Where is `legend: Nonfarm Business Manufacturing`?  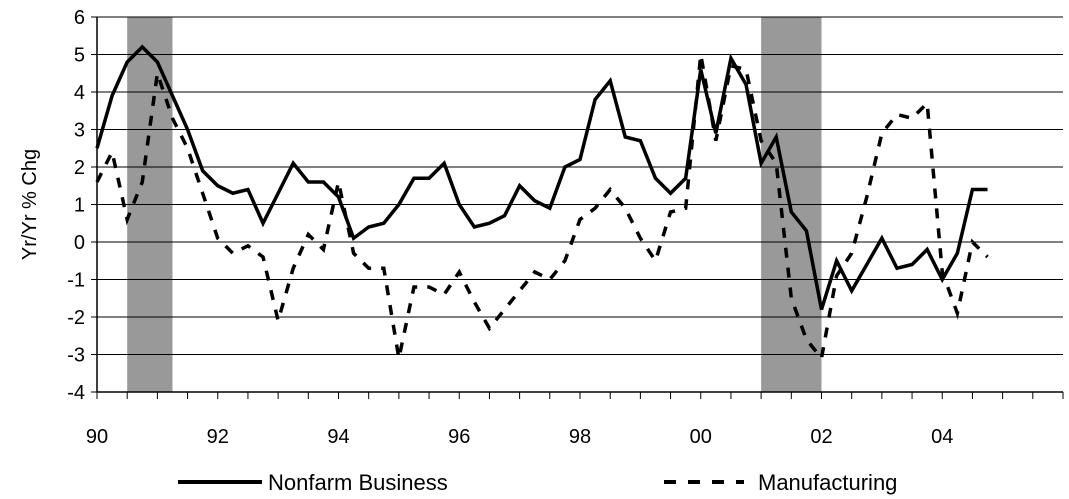
legend: Nonfarm Business Manufacturing is located at coordinates (537, 482).